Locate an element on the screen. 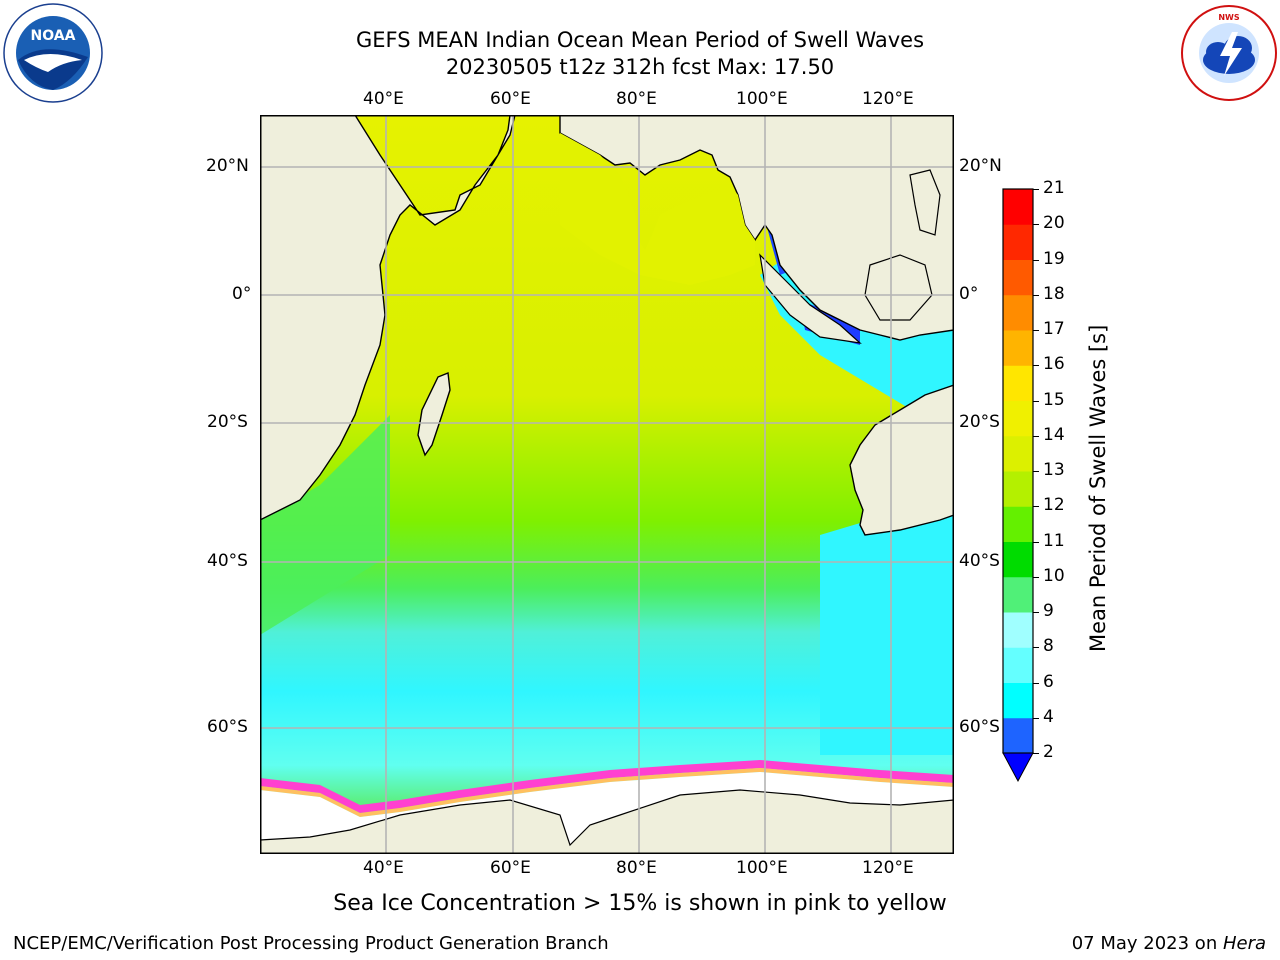  noaa-logo: NOAA is located at coordinates (53, 53).